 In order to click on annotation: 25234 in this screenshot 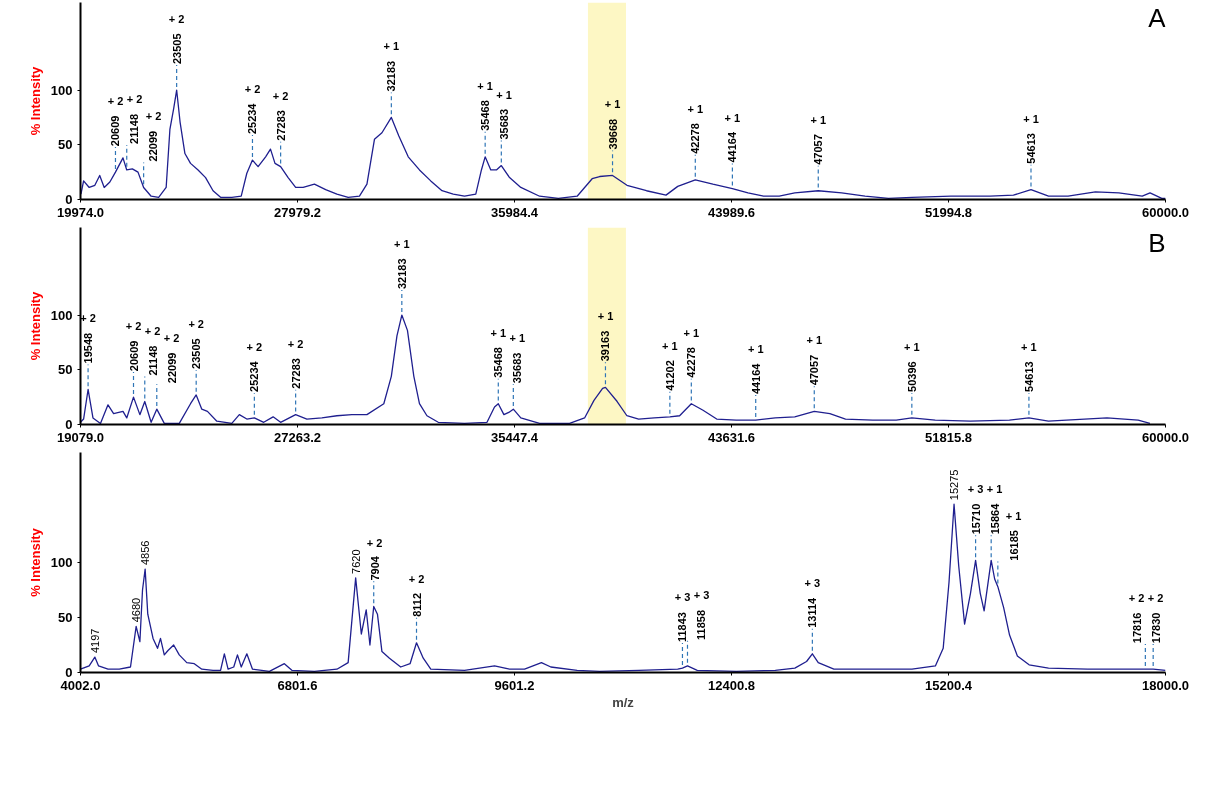, I will do `click(254, 376)`.